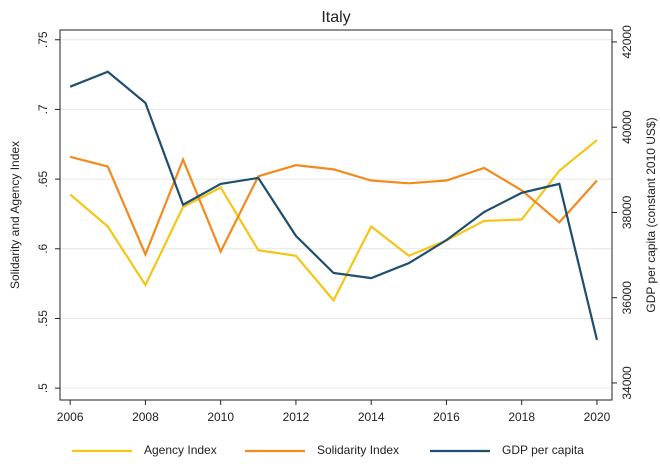 The height and width of the screenshot is (464, 660). Describe the element at coordinates (43, 388) in the screenshot. I see `y-tick-label: .5` at that location.